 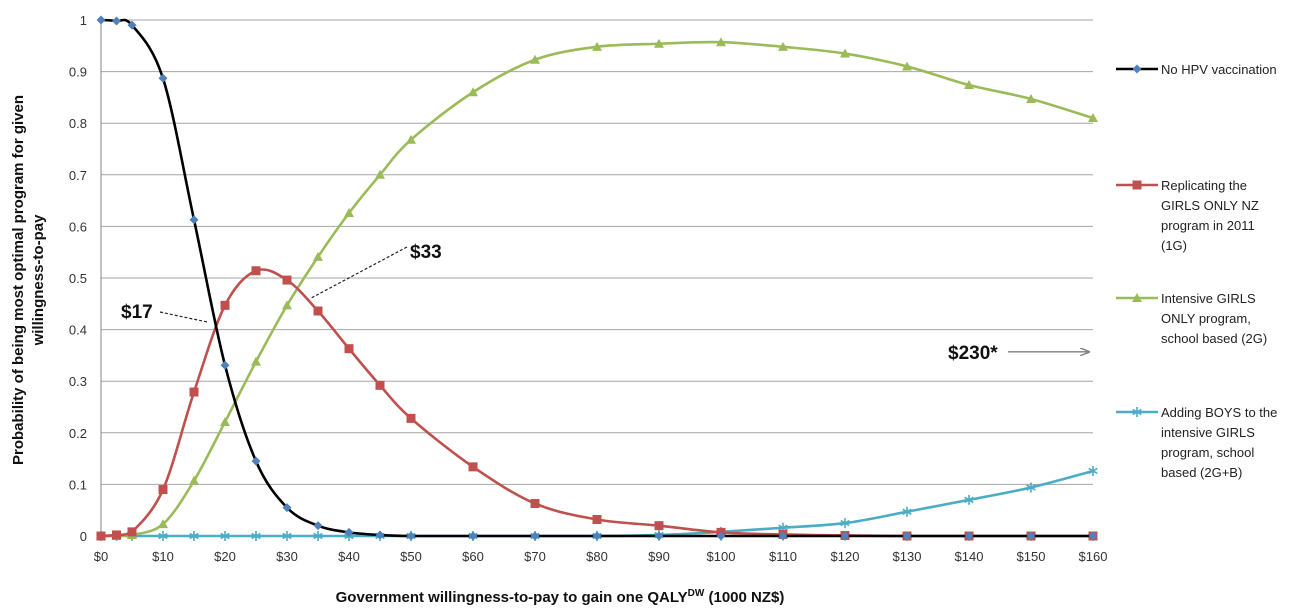 I want to click on legend-label: school based (2G), so click(x=1214, y=338).